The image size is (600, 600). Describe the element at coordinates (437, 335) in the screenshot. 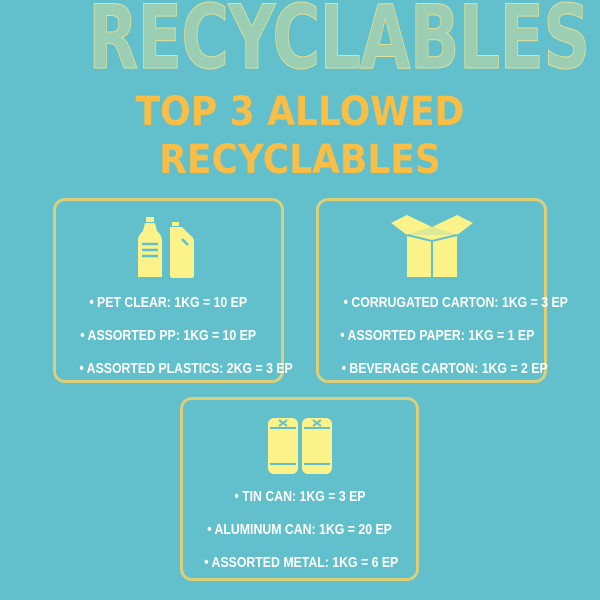

I see `list-item: • ASSORTED PAPER: 1KG = 1 EP` at that location.